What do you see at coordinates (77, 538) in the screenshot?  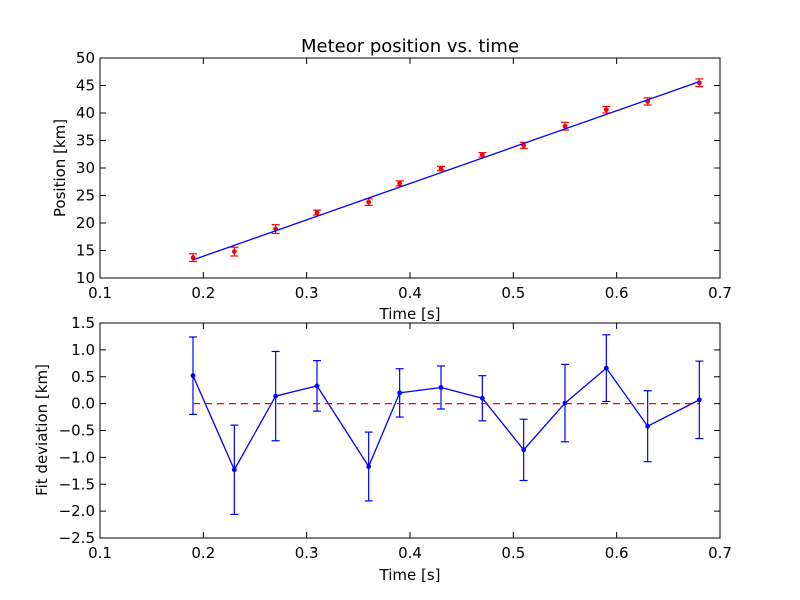 I see `y-tick-label: −2.5` at bounding box center [77, 538].